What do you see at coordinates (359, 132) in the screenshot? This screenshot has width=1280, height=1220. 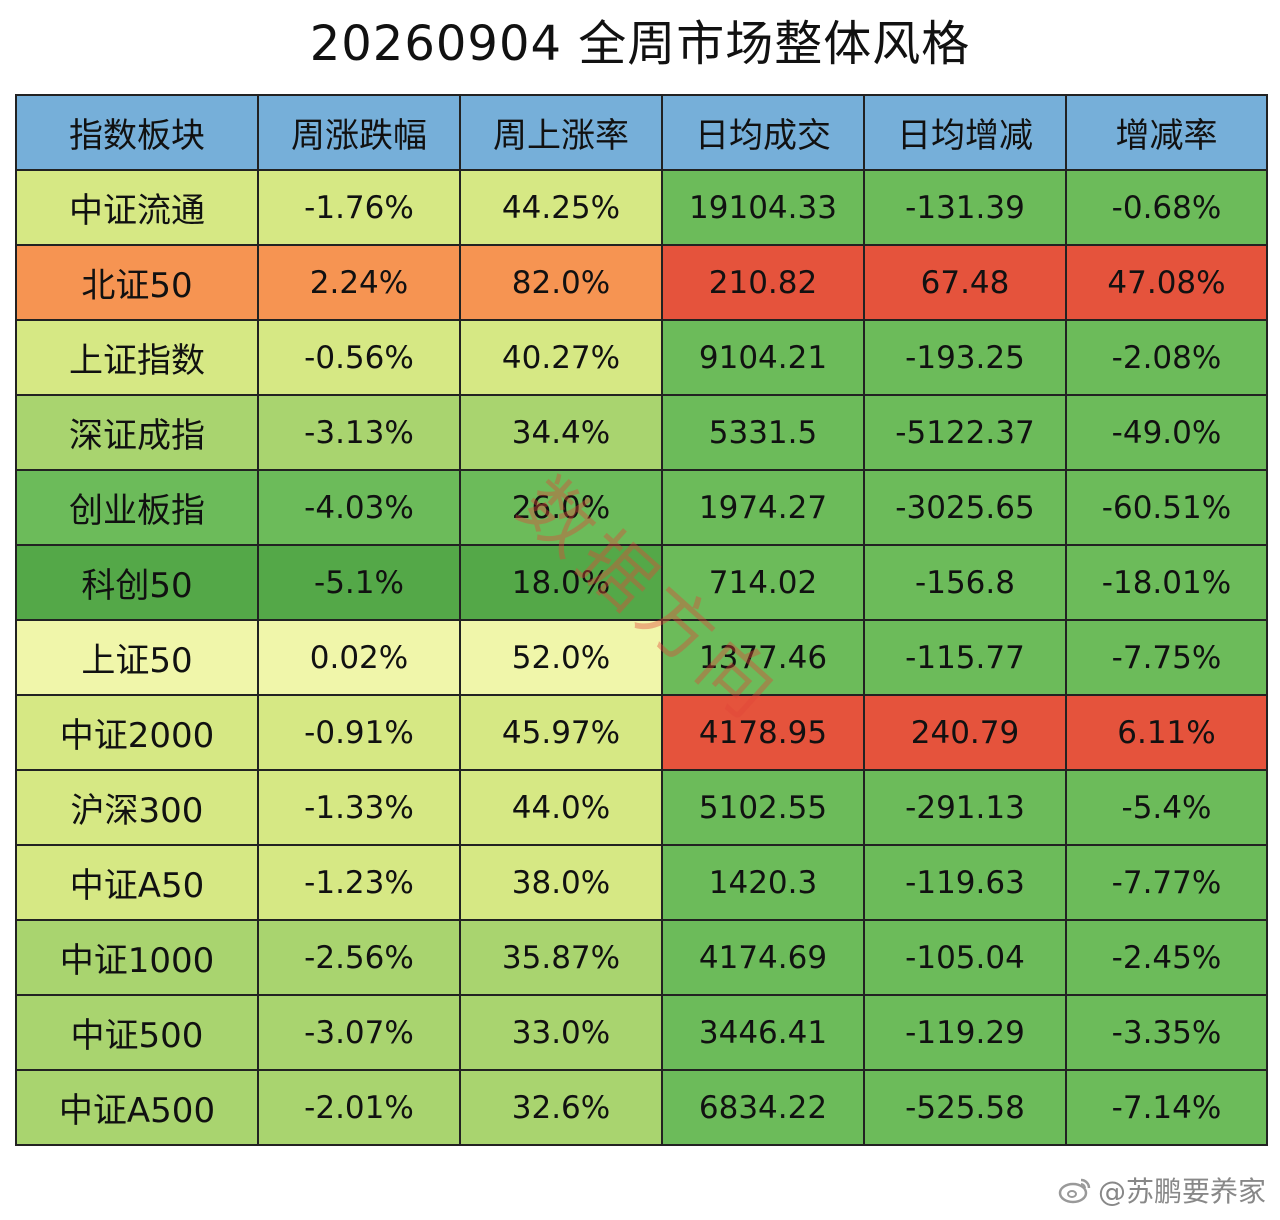 I see `header-weekly-change: 周涨跌幅` at bounding box center [359, 132].